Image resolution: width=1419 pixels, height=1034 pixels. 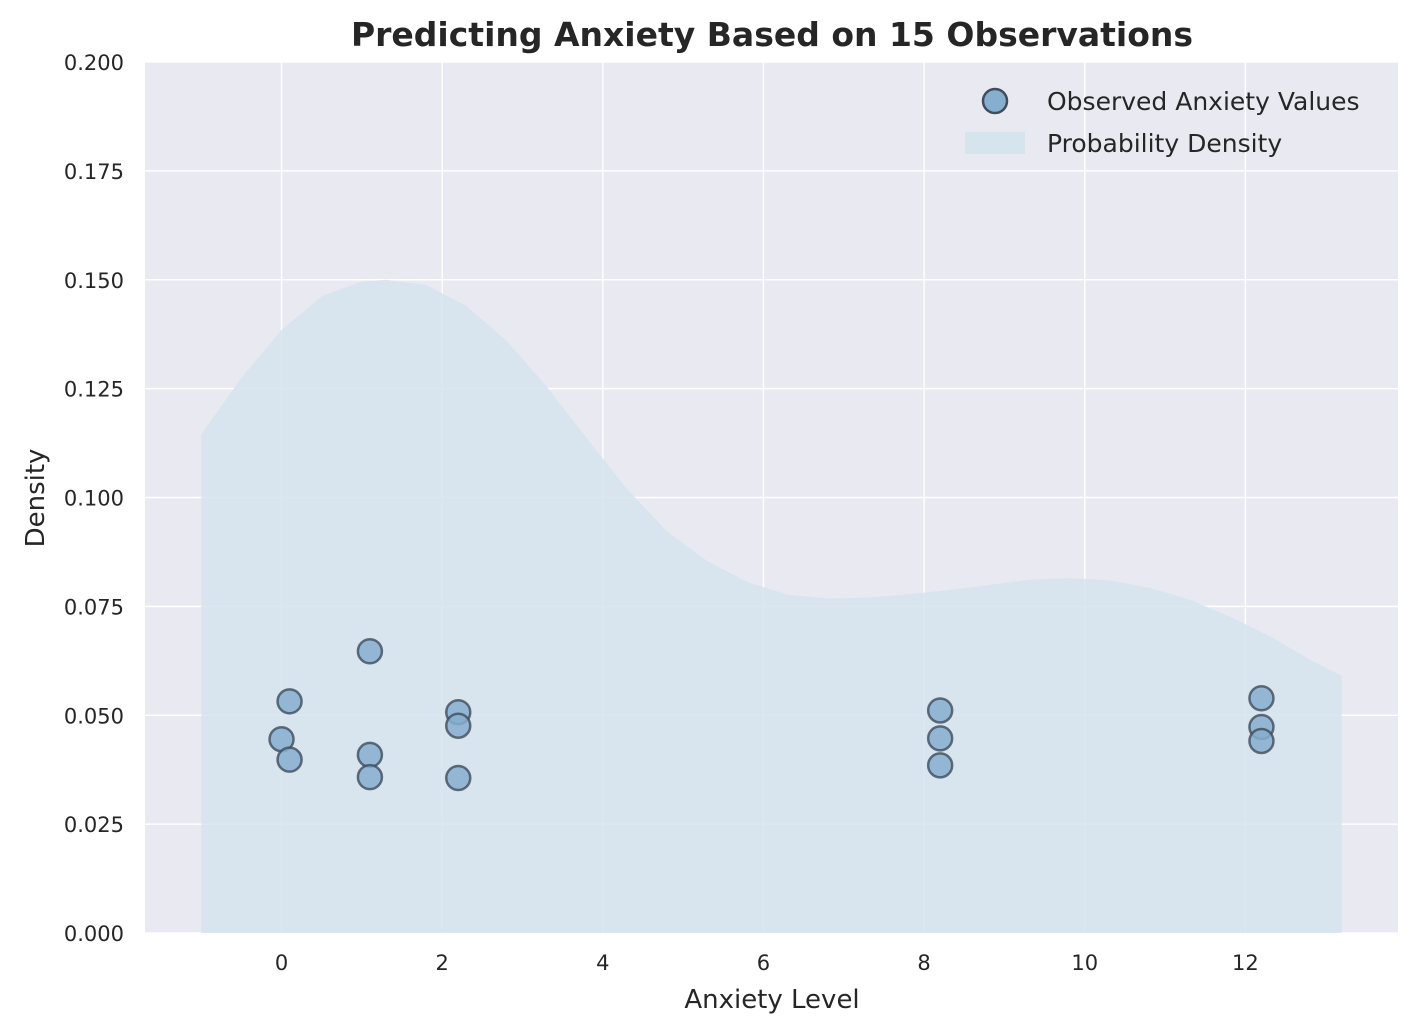 What do you see at coordinates (995, 101) in the screenshot?
I see `legend-scatter-marker` at bounding box center [995, 101].